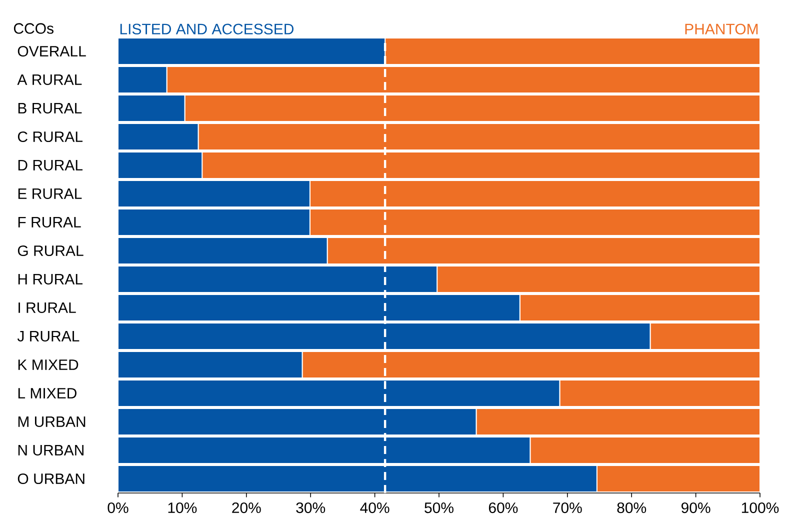 This screenshot has height=529, width=787. I want to click on series-label: LISTED AND ACCESSED, so click(207, 29).